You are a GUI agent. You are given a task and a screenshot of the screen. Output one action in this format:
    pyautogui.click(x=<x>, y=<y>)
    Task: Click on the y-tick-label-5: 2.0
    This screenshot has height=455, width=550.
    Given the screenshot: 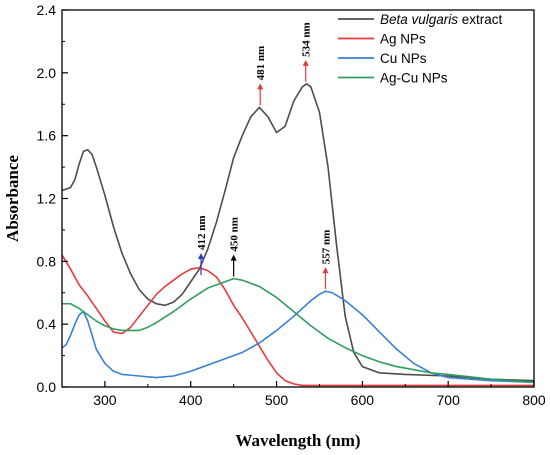 What is the action you would take?
    pyautogui.click(x=47, y=73)
    